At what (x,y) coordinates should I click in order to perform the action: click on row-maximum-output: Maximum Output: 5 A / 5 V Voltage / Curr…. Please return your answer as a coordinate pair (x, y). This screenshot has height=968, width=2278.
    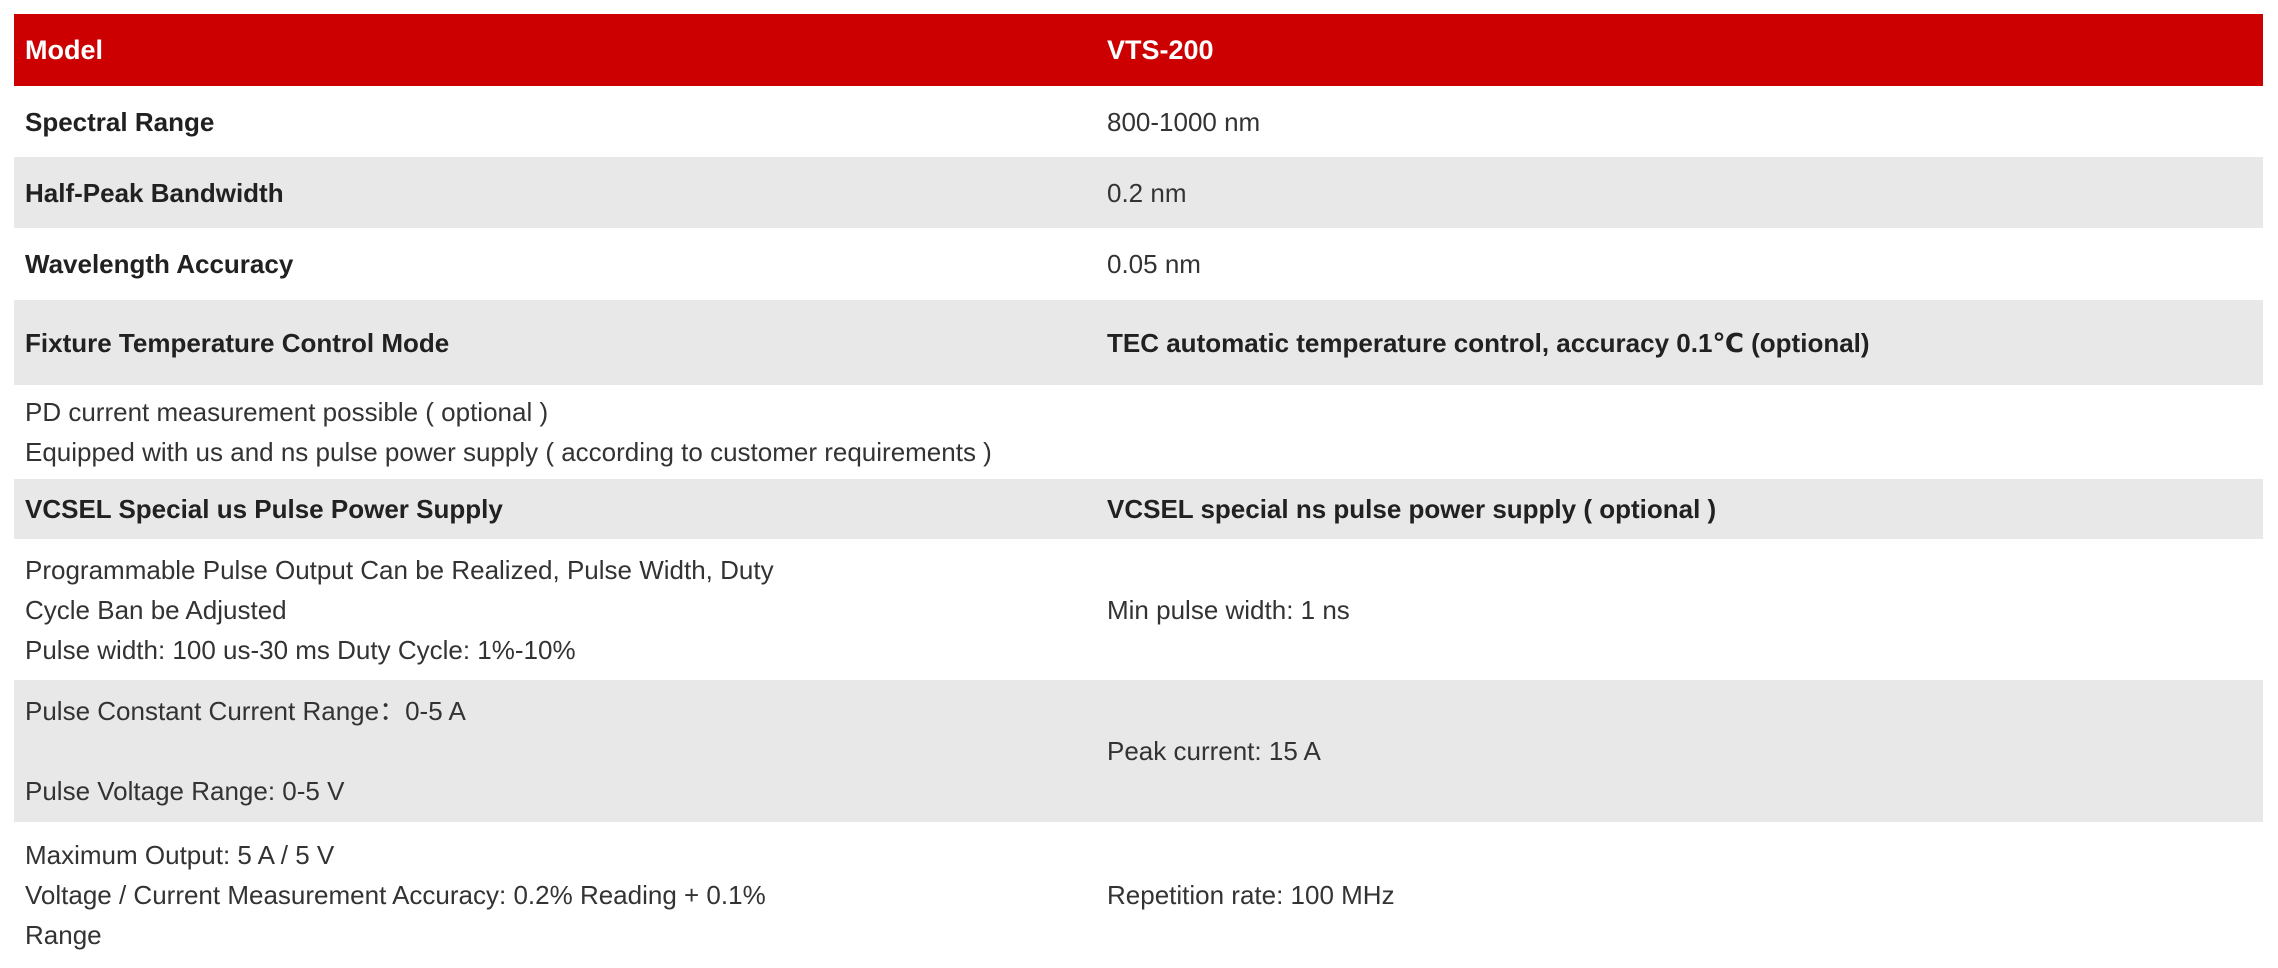
    Looking at the image, I should click on (1138, 895).